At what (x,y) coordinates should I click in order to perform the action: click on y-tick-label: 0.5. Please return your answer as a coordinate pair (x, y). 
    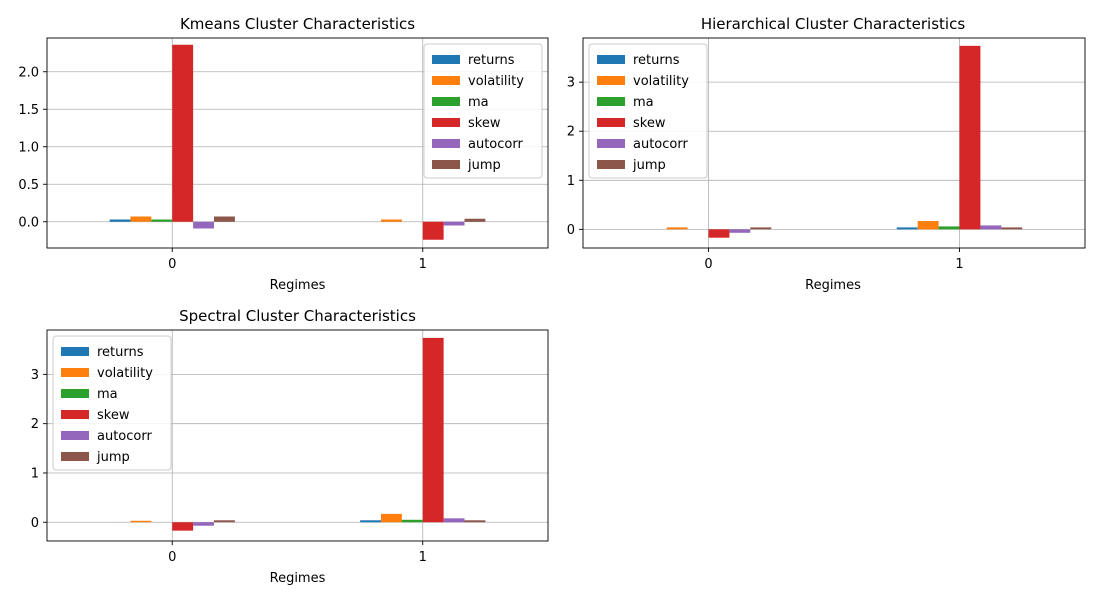
    Looking at the image, I should click on (28, 185).